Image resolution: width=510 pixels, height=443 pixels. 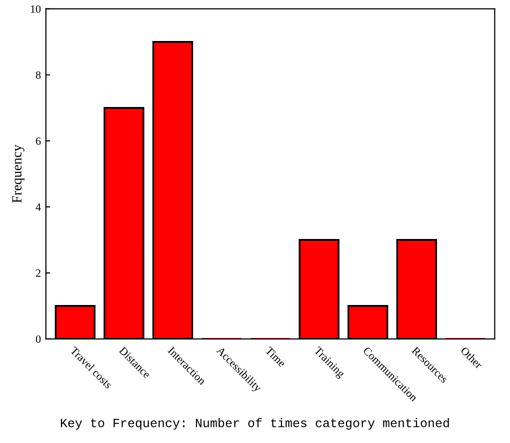 What do you see at coordinates (38, 141) in the screenshot?
I see `y-tick-label: 6` at bounding box center [38, 141].